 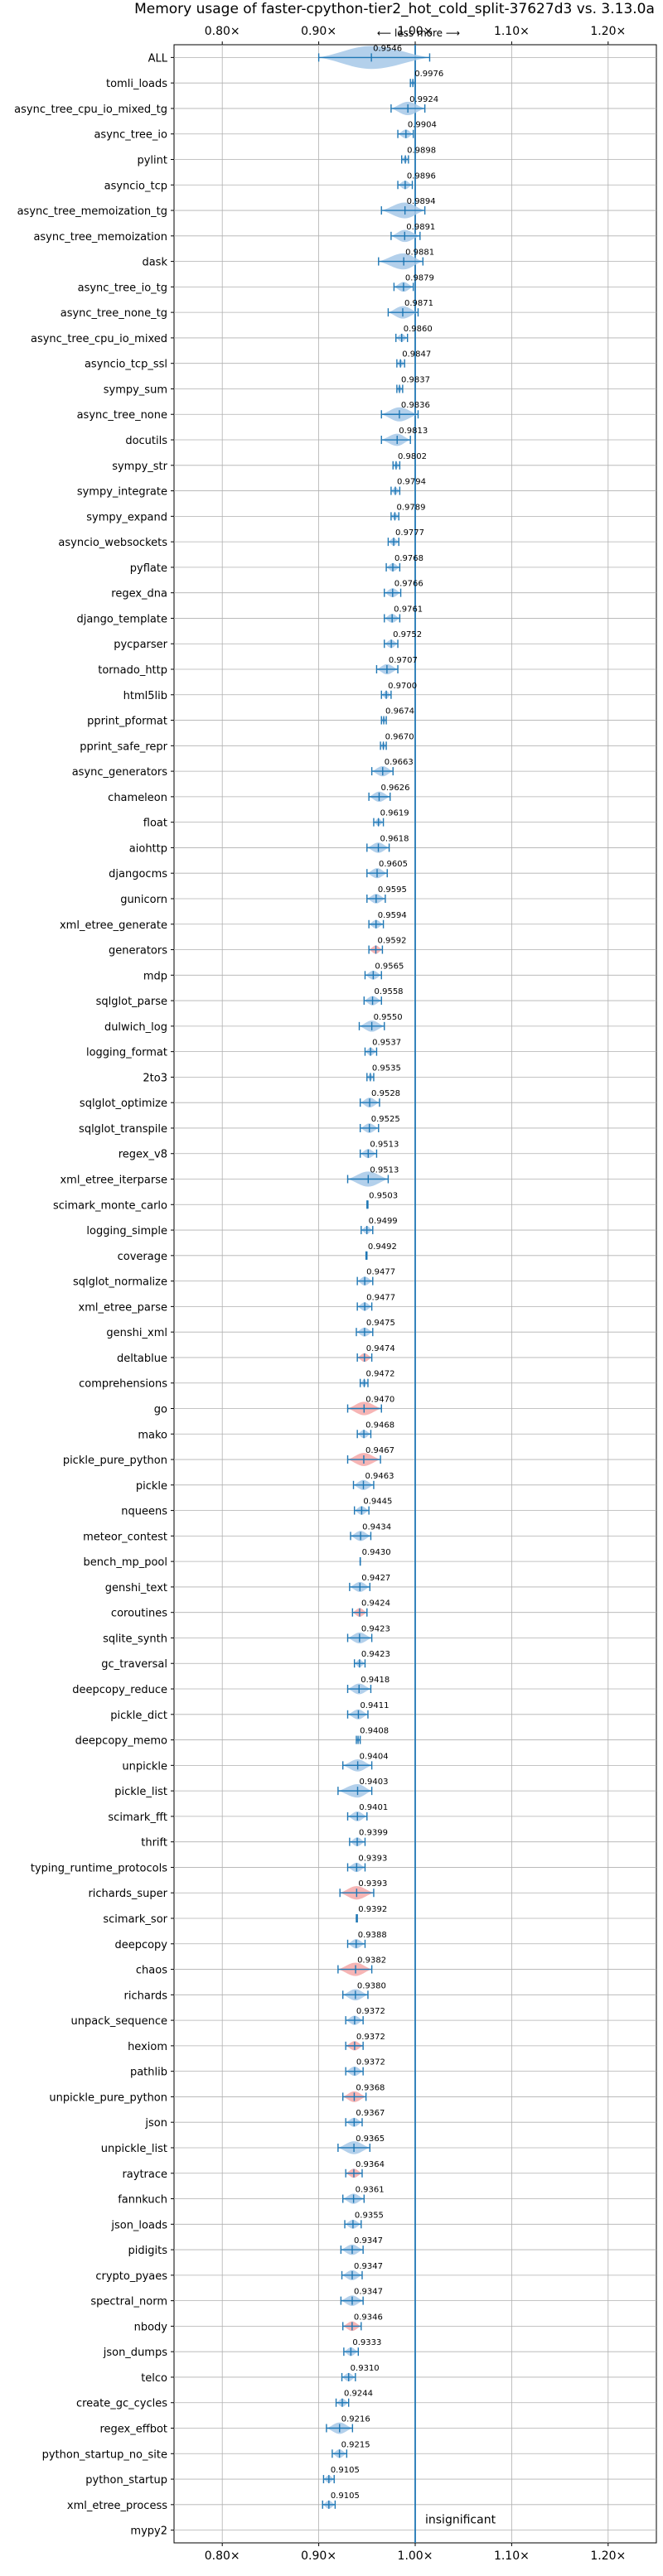 What do you see at coordinates (393, 864) in the screenshot?
I see `value-label: 0.9605` at bounding box center [393, 864].